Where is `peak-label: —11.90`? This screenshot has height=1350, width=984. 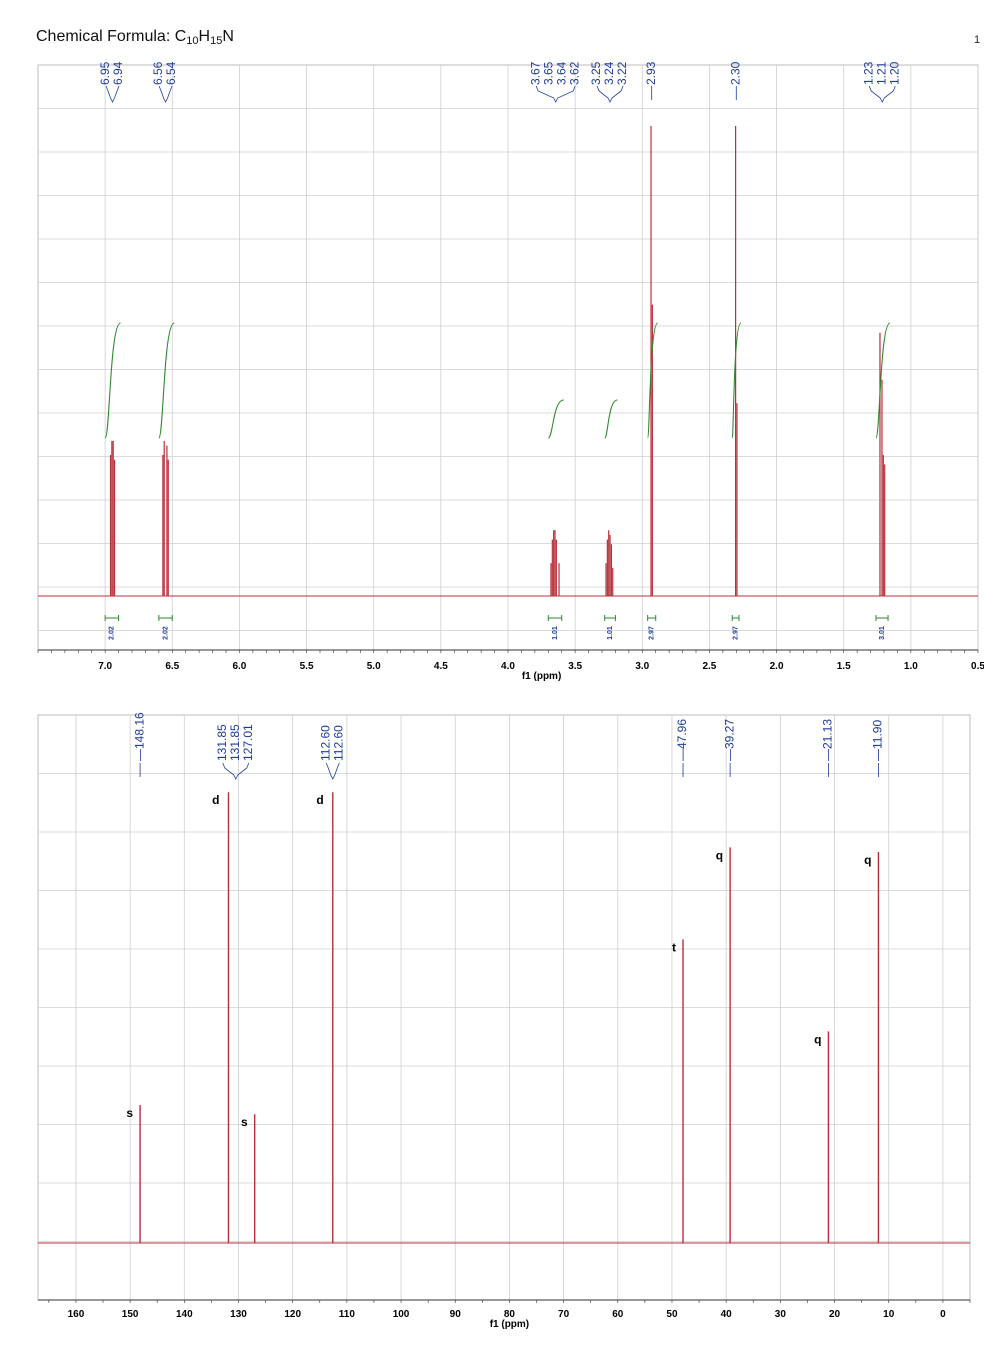 peak-label: —11.90 is located at coordinates (878, 740).